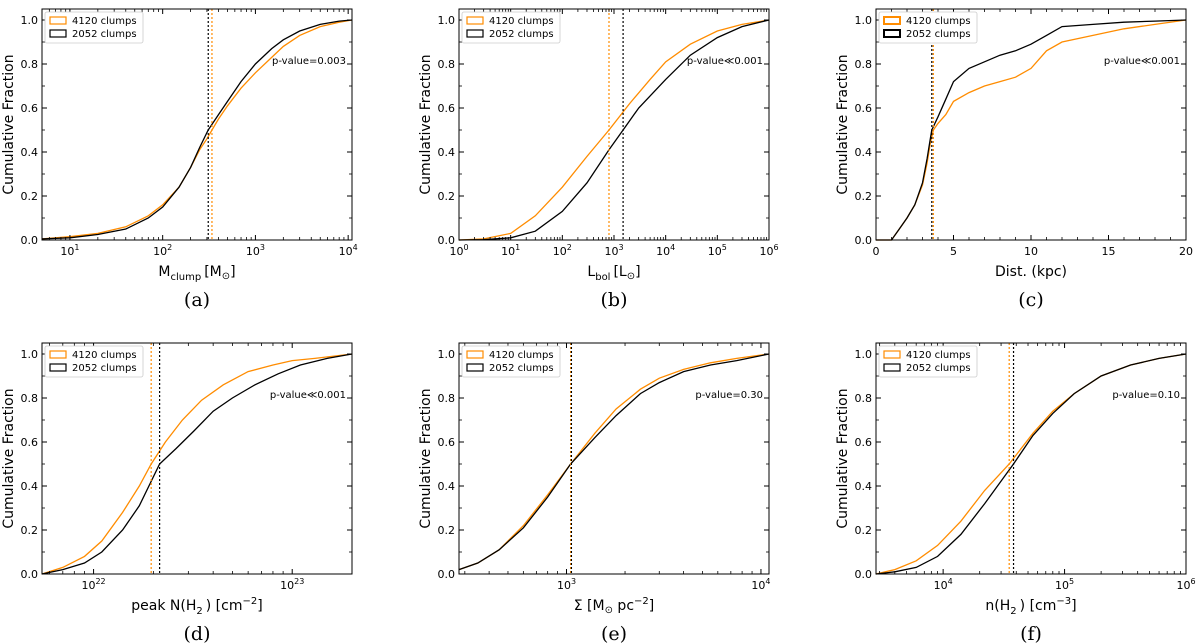 Image resolution: width=1200 pixels, height=644 pixels. What do you see at coordinates (1031, 251) in the screenshot?
I see `x-tick-label: 10` at bounding box center [1031, 251].